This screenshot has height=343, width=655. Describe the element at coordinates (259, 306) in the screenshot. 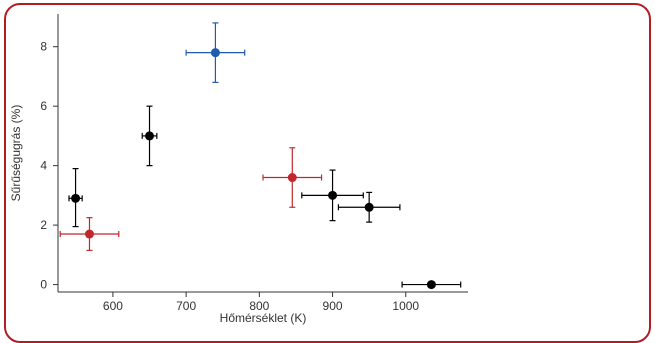

I see `x-tick-label: 800` at that location.